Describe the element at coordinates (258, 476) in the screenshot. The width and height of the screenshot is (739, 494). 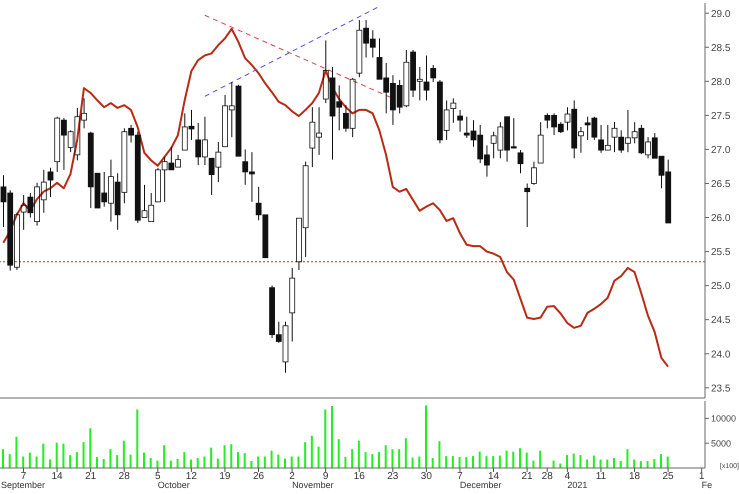
I see `x-tick-label: 26` at that location.